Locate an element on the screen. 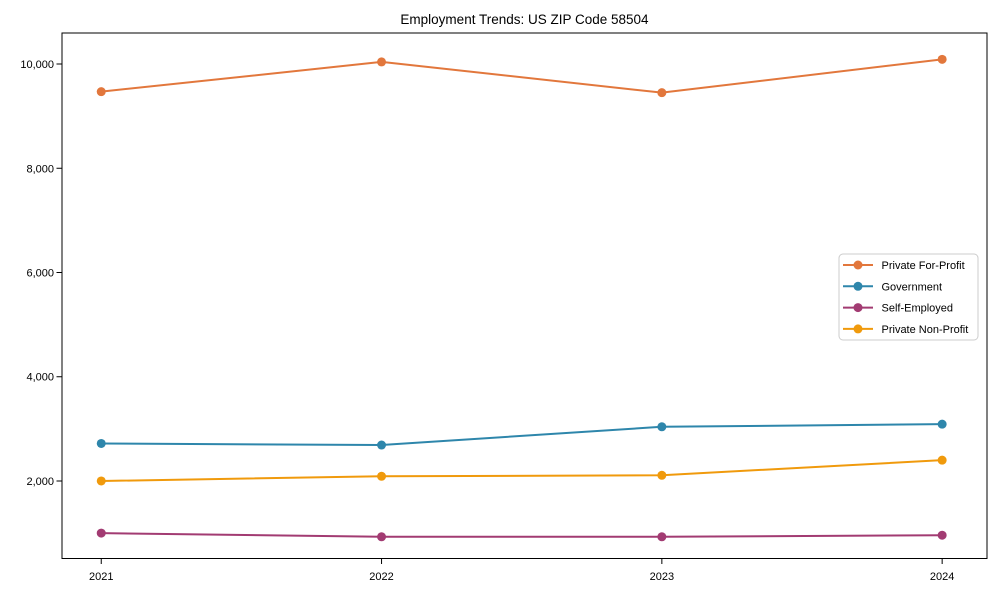 This screenshot has width=1000, height=600. chart-title: Employment Trends: US ZIP Code 58504 is located at coordinates (524, 19).